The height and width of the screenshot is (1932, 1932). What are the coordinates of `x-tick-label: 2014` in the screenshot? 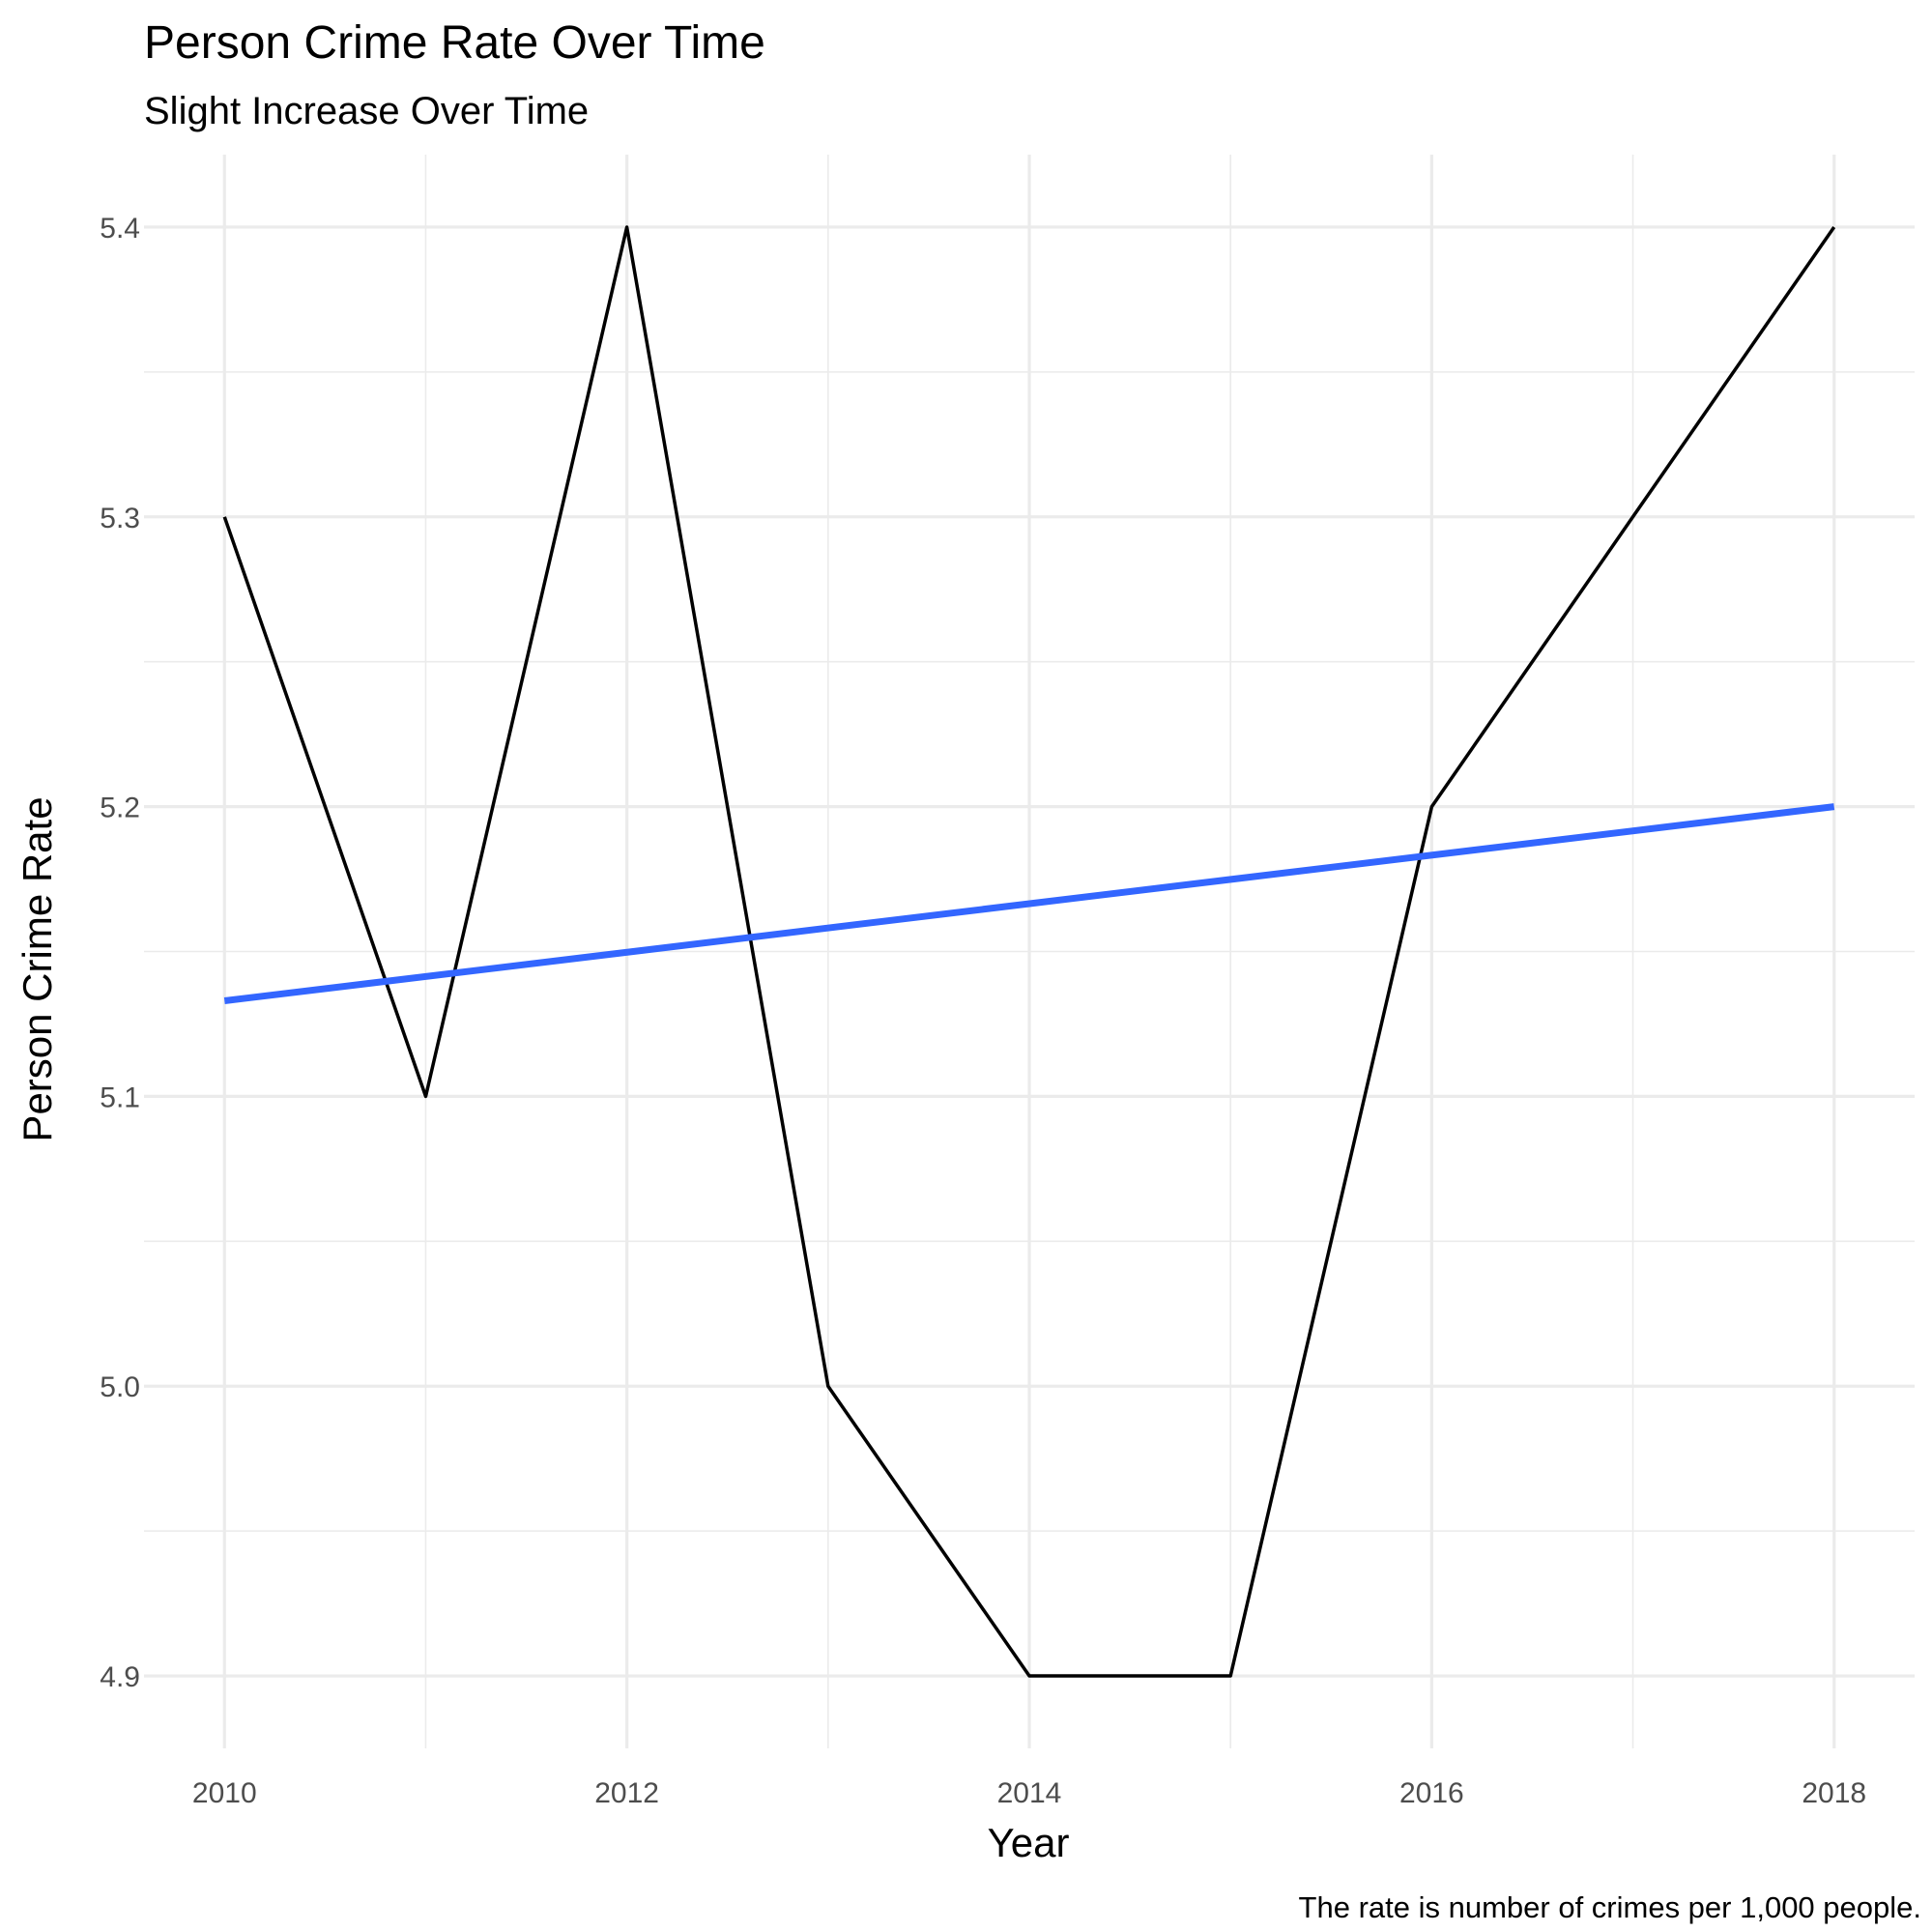 It's located at (1029, 1793).